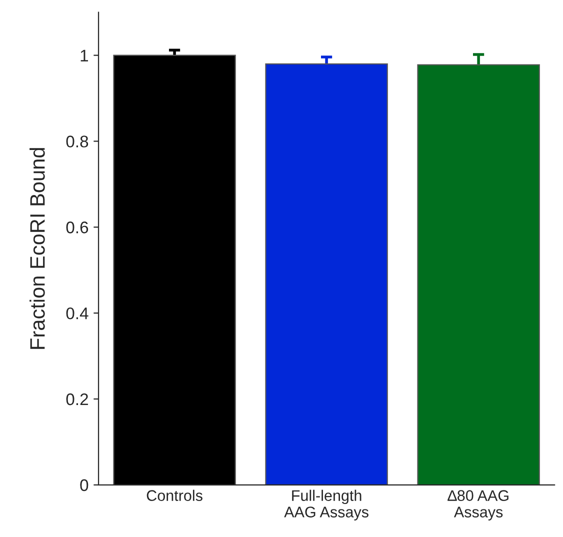  I want to click on y-tick-label: 0.8, so click(77, 142).